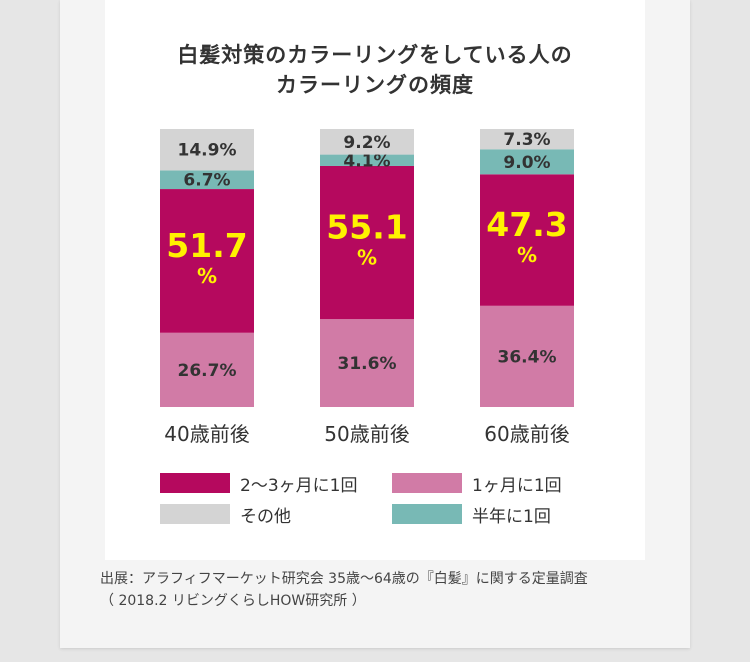 The image size is (750, 662). I want to click on data-label-unit-1: %, so click(207, 276).